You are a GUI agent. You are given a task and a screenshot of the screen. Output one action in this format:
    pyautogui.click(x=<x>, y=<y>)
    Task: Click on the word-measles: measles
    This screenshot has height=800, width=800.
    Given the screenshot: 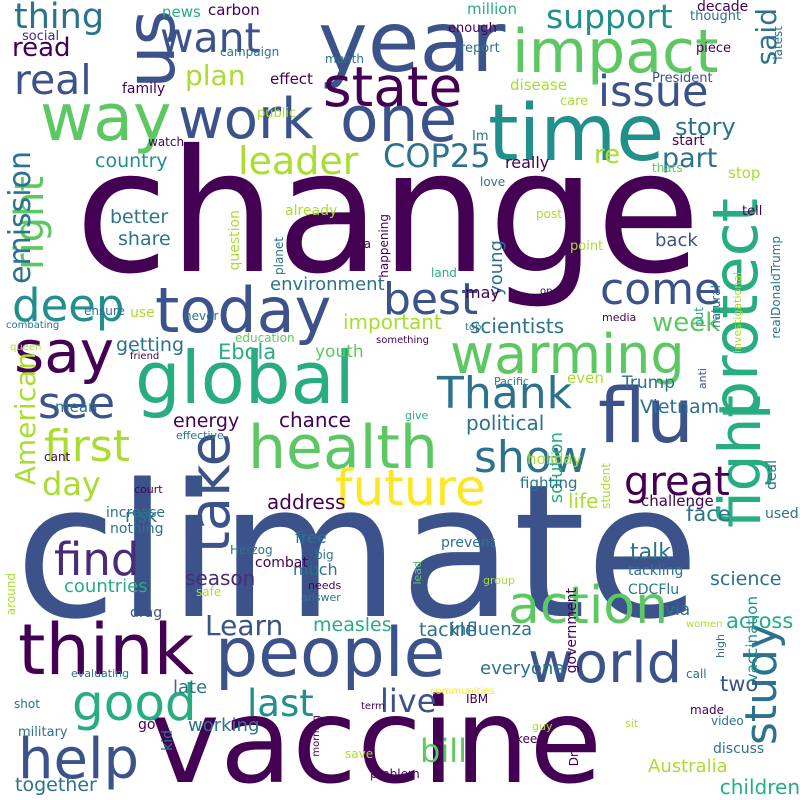 What is the action you would take?
    pyautogui.click(x=352, y=625)
    